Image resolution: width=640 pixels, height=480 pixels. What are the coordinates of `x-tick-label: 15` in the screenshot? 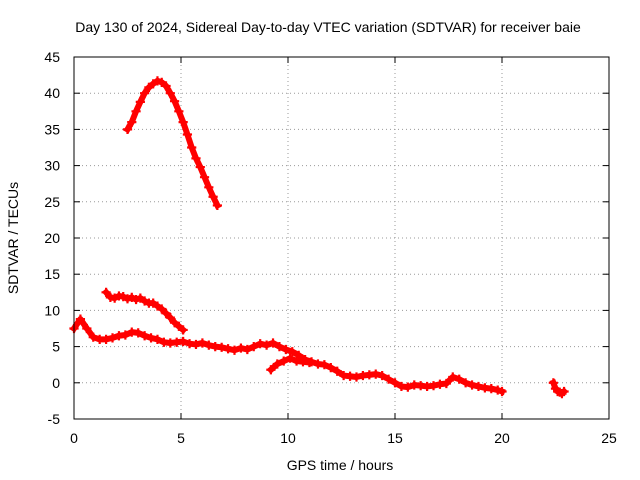 It's located at (395, 438).